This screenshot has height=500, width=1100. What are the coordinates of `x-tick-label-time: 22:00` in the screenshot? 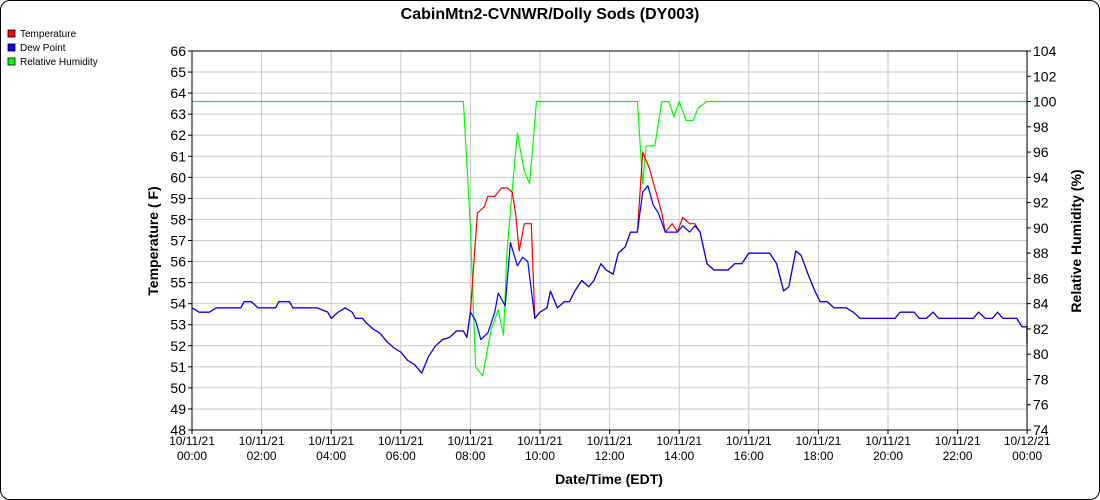 It's located at (958, 456).